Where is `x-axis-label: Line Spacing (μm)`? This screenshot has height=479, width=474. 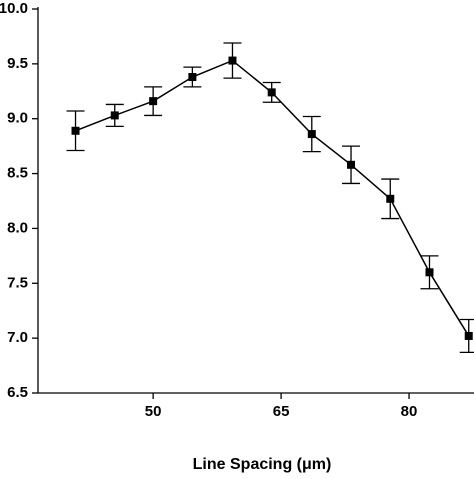 x-axis-label: Line Spacing (μm) is located at coordinates (262, 464).